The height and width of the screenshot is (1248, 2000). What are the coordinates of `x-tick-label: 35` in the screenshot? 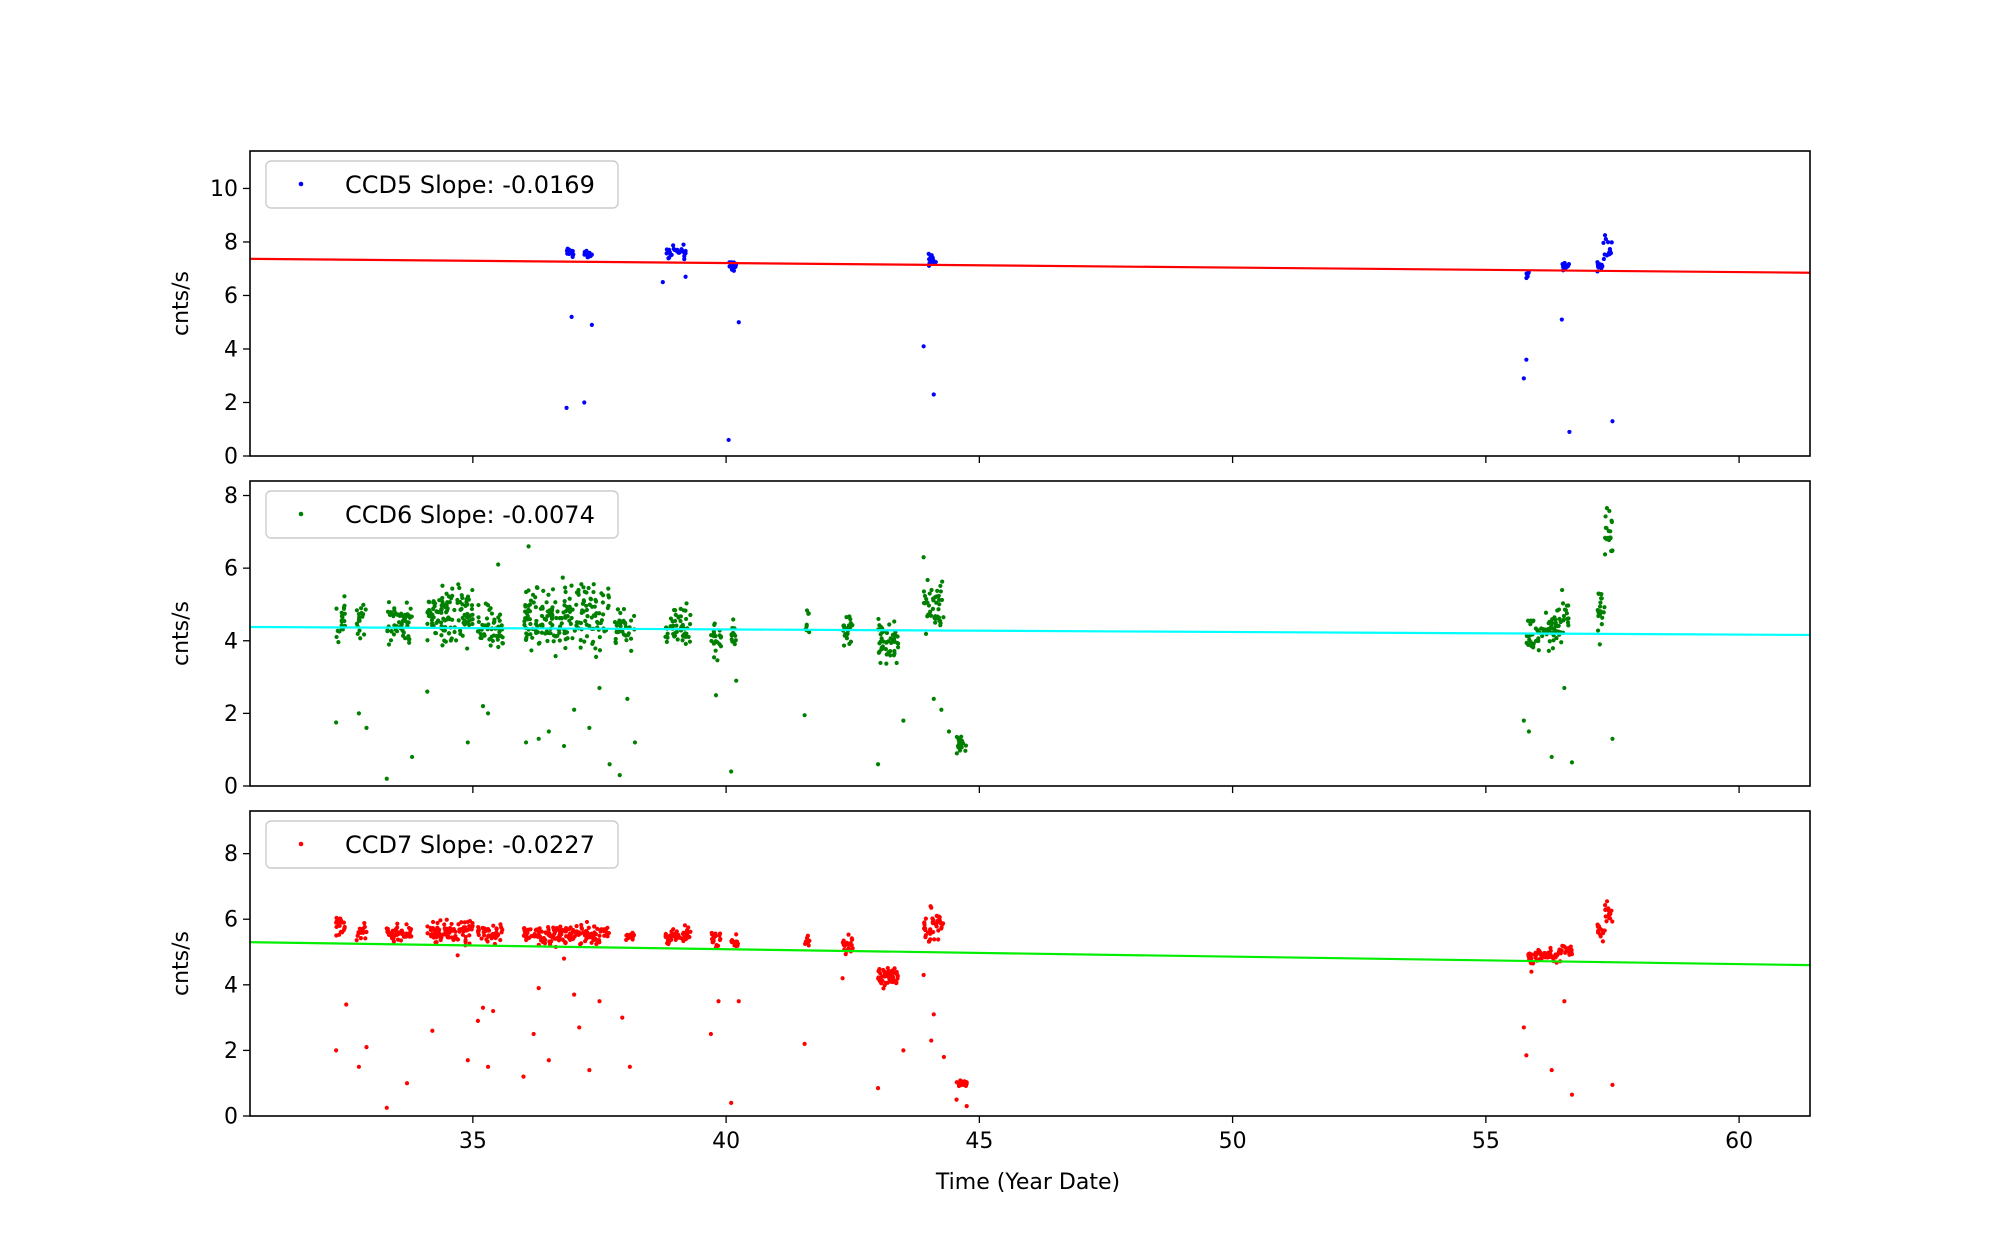 It's located at (473, 1141).